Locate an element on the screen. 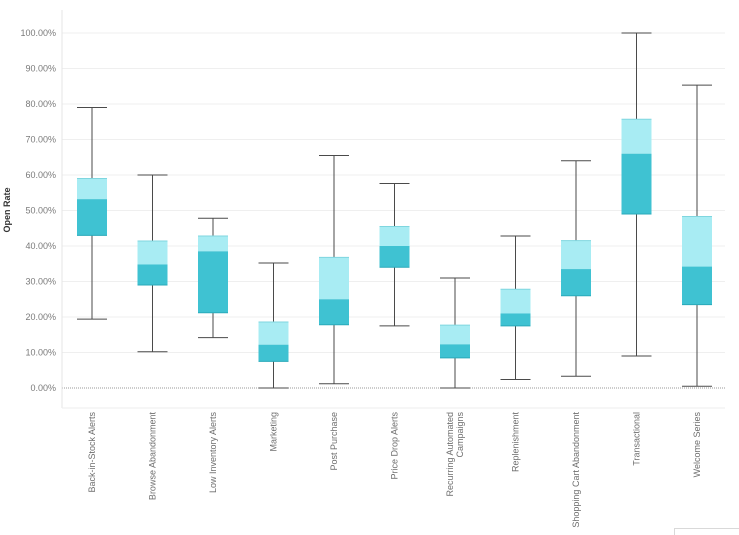 Image resolution: width=739 pixels, height=535 pixels. x-category-label: Back-in-Stock Alerts is located at coordinates (92, 452).